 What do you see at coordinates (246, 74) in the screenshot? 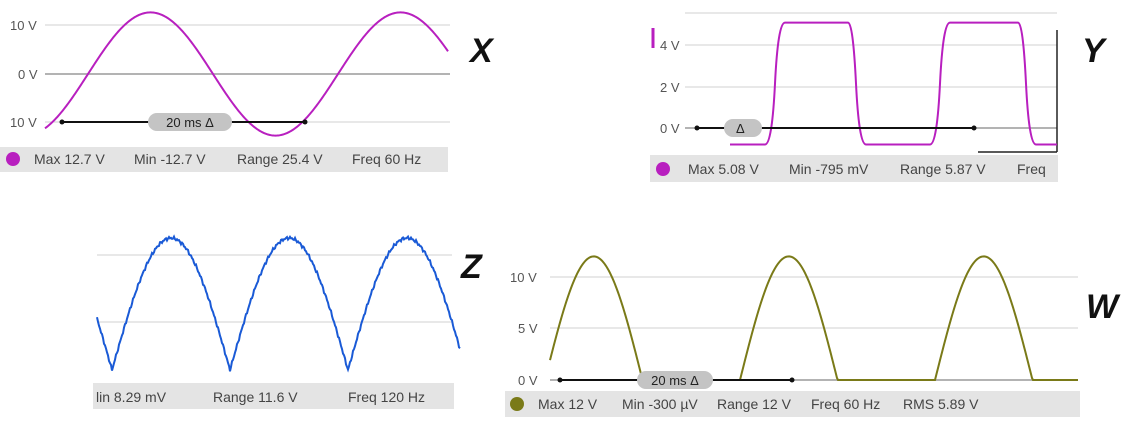
I see `trace-x` at bounding box center [246, 74].